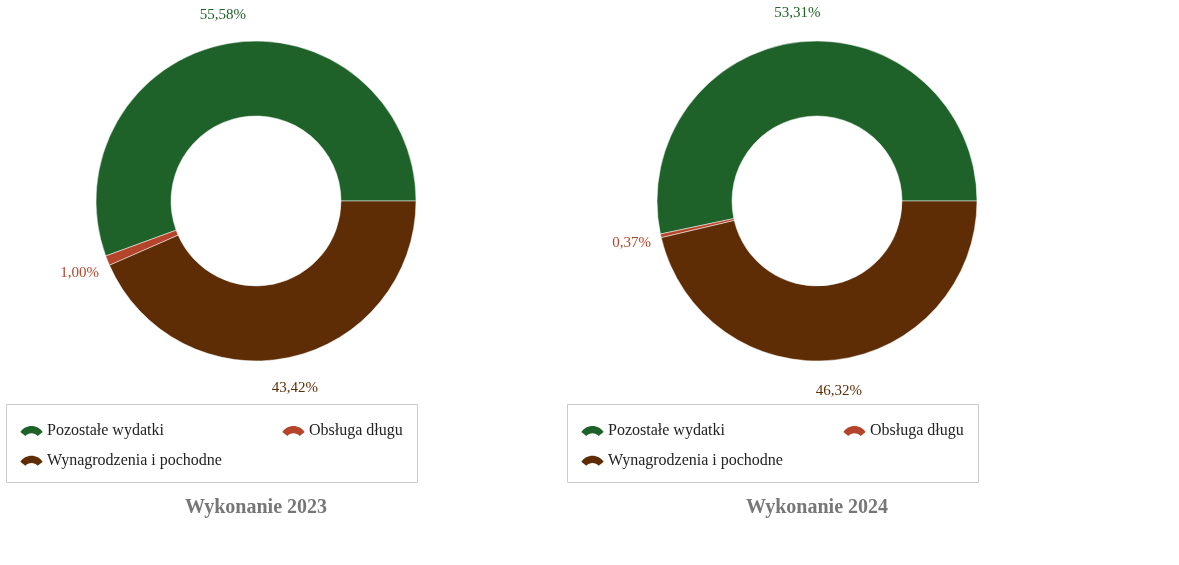  What do you see at coordinates (222, 13) in the screenshot?
I see `data-label: 55,58%` at bounding box center [222, 13].